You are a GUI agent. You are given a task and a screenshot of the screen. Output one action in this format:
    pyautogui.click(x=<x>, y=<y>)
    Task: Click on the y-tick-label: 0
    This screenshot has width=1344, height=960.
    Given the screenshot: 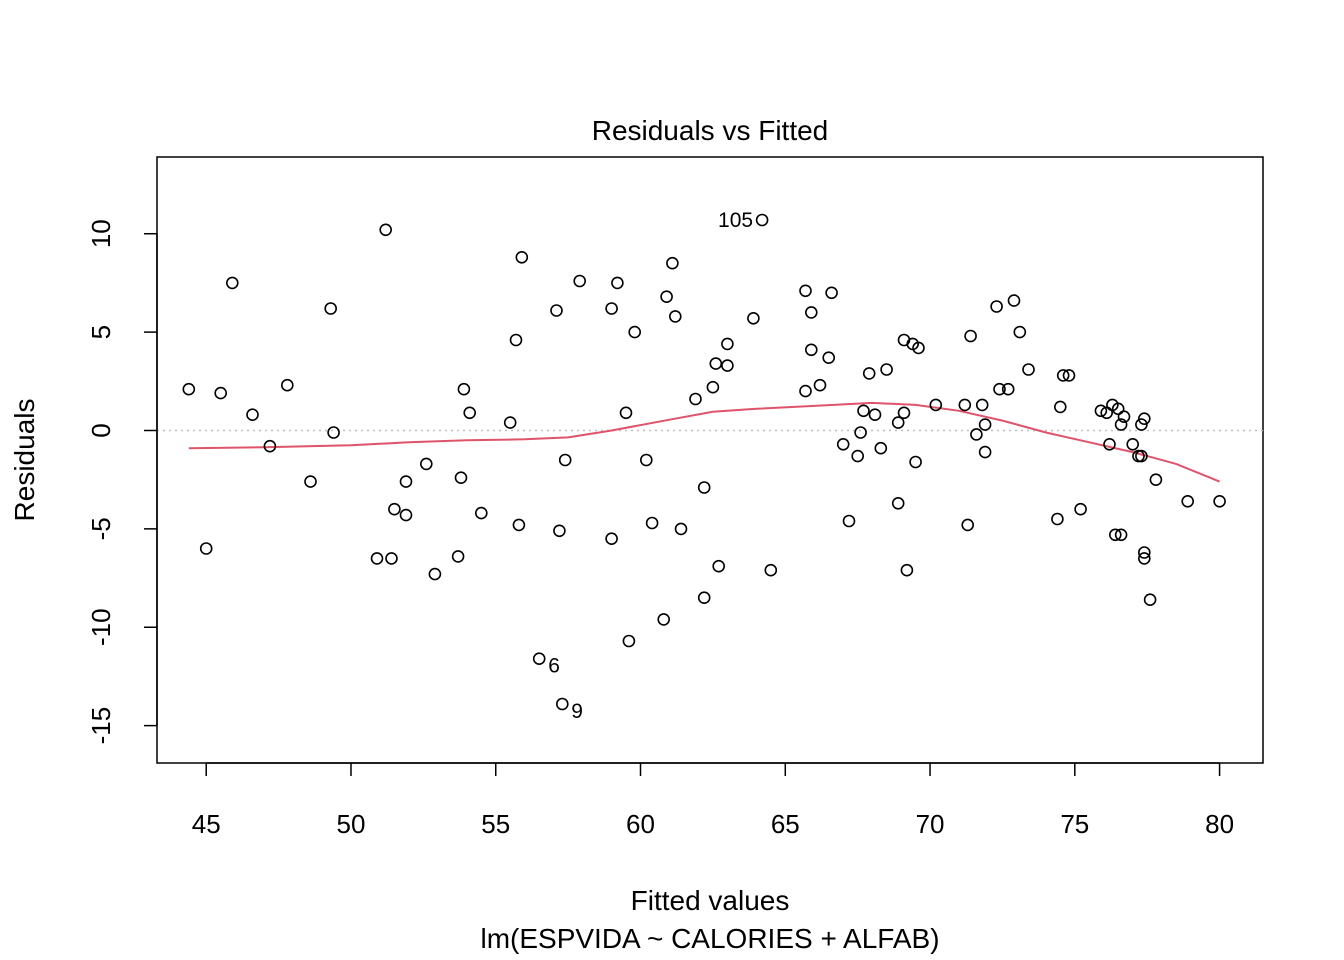 What is the action you would take?
    pyautogui.click(x=101, y=430)
    